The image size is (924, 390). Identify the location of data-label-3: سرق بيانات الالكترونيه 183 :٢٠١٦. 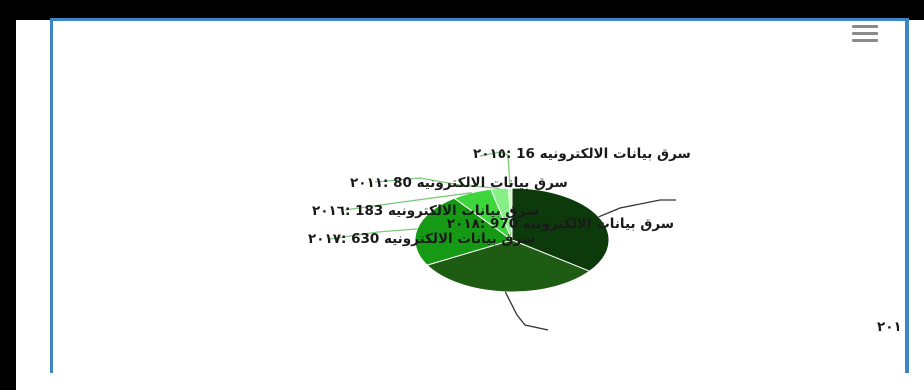
(425, 211).